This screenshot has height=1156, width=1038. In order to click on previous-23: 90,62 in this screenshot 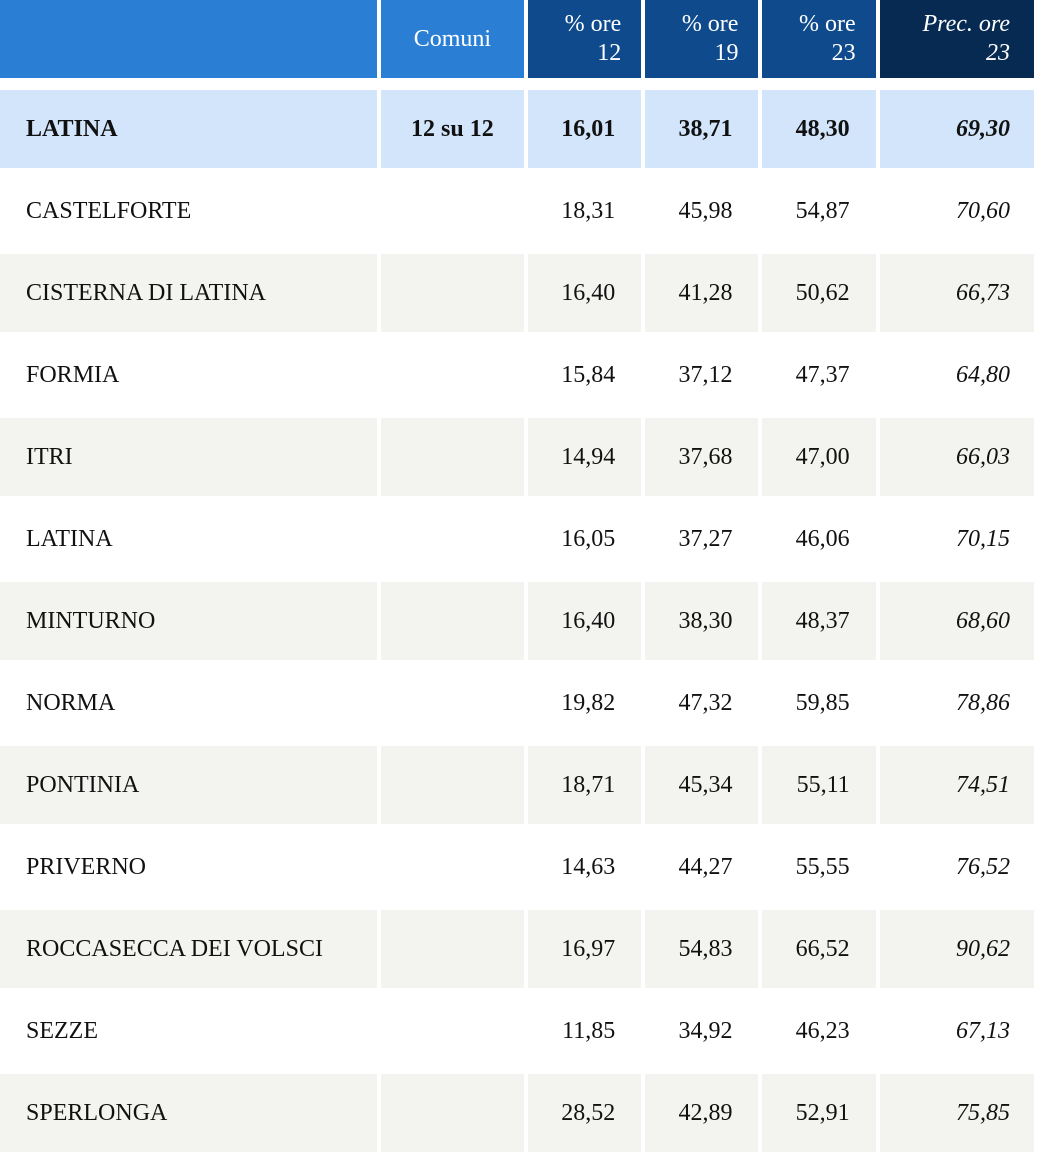, I will do `click(956, 951)`.